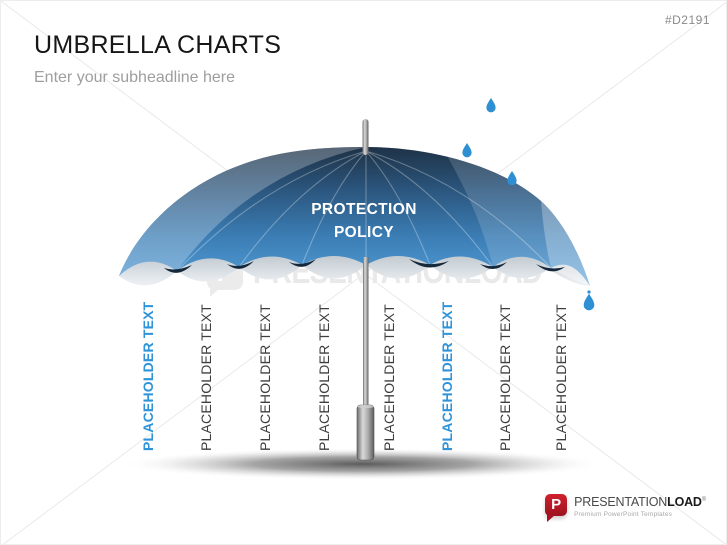 The image size is (727, 545). What do you see at coordinates (640, 502) in the screenshot?
I see `logo-brand-text: PRESENTATIONLOAD®` at bounding box center [640, 502].